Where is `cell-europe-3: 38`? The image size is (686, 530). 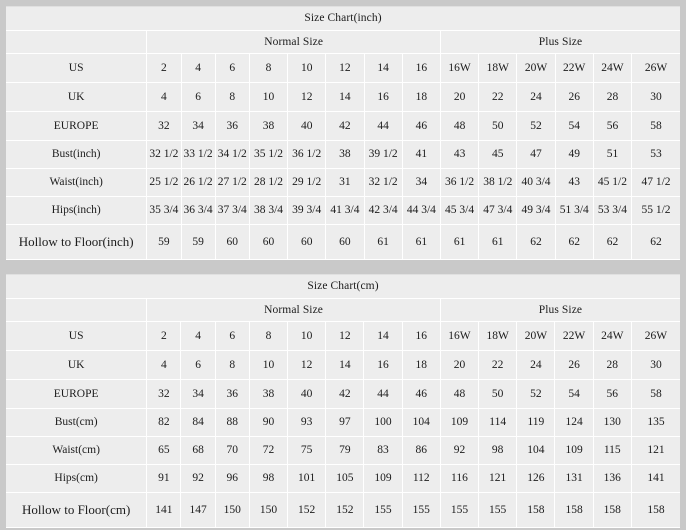
cell-europe-3: 38 is located at coordinates (269, 126).